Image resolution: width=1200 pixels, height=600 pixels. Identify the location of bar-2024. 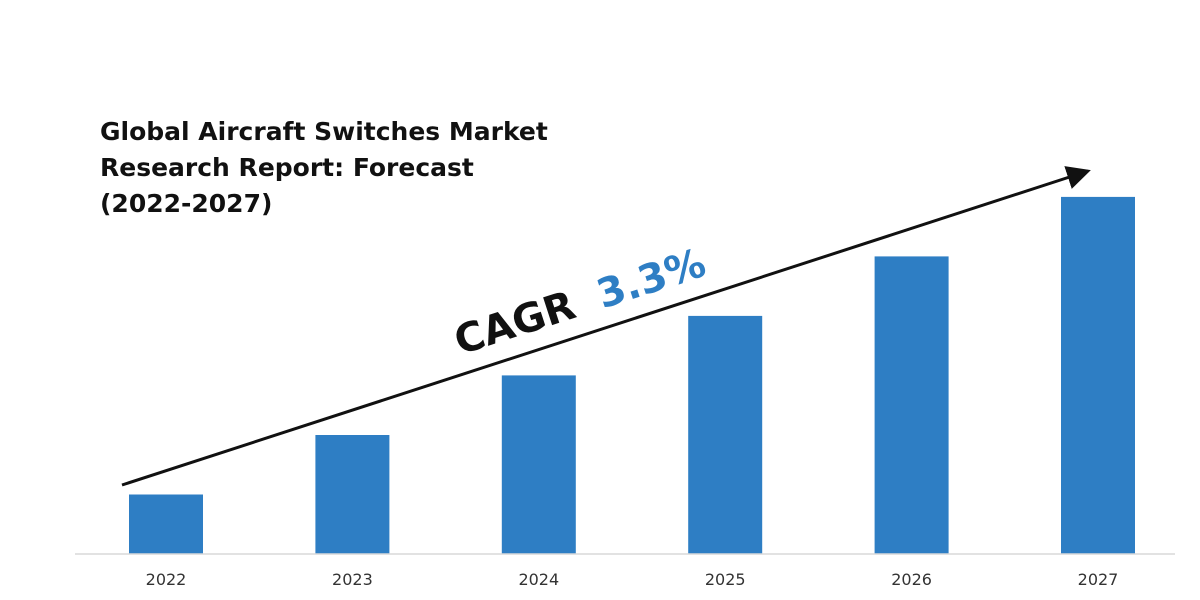
(538, 464).